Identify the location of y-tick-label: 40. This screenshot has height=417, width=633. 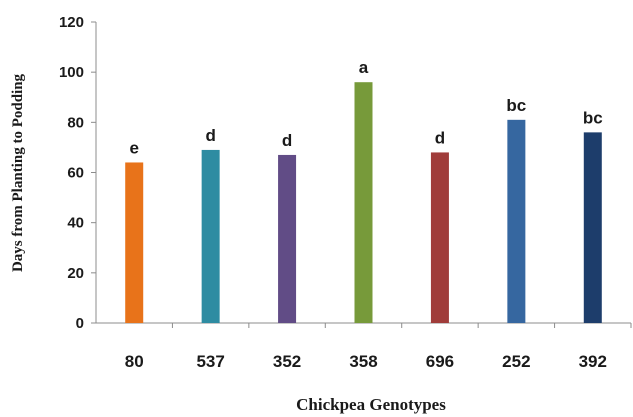
(75, 223).